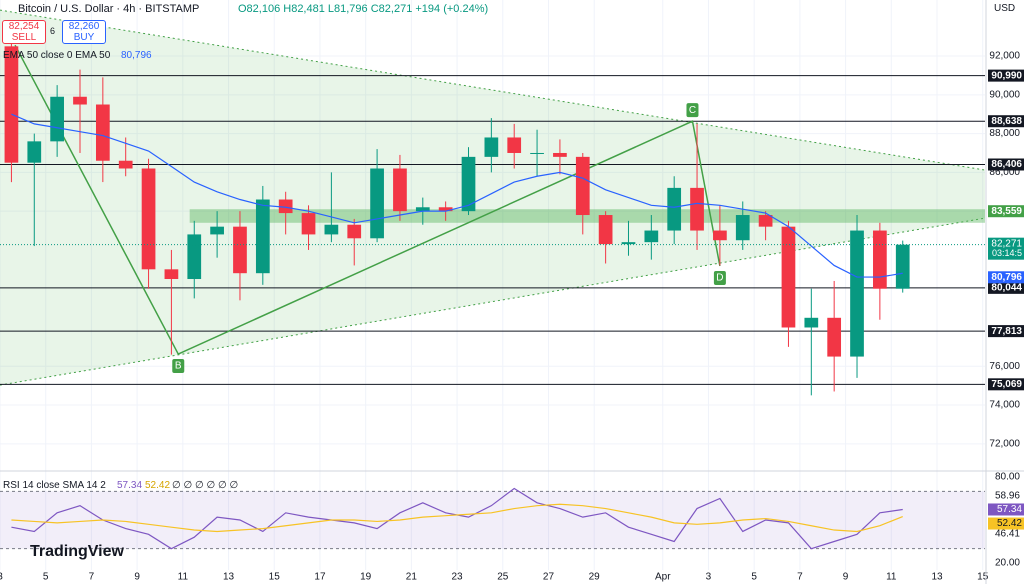 The width and height of the screenshot is (1024, 584). What do you see at coordinates (891, 577) in the screenshot?
I see `x-tick-label: 11` at bounding box center [891, 577].